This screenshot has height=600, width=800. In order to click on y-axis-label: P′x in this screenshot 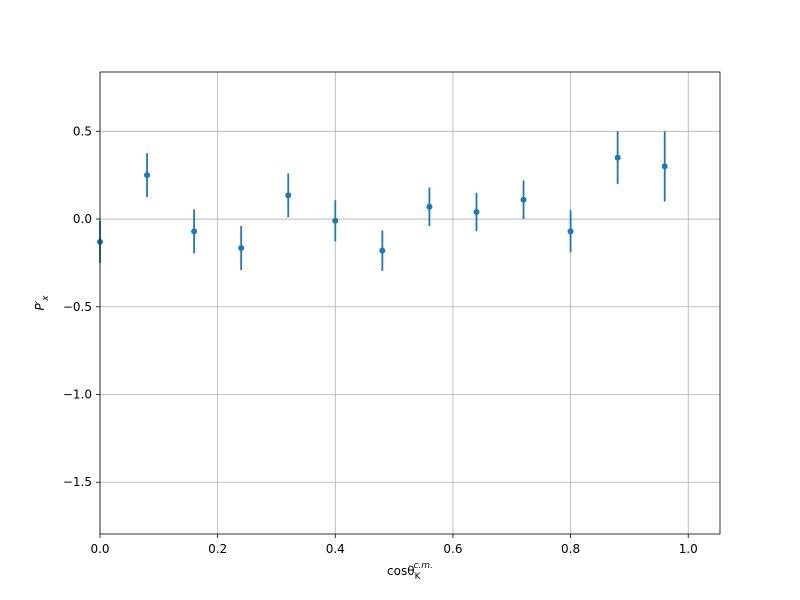, I will do `click(42, 303)`.